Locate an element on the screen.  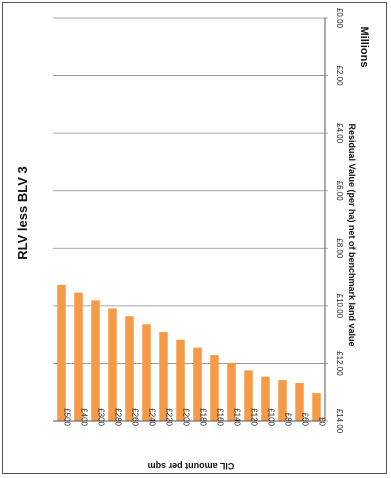
value-tick-label: £0.00 is located at coordinates (339, 18).